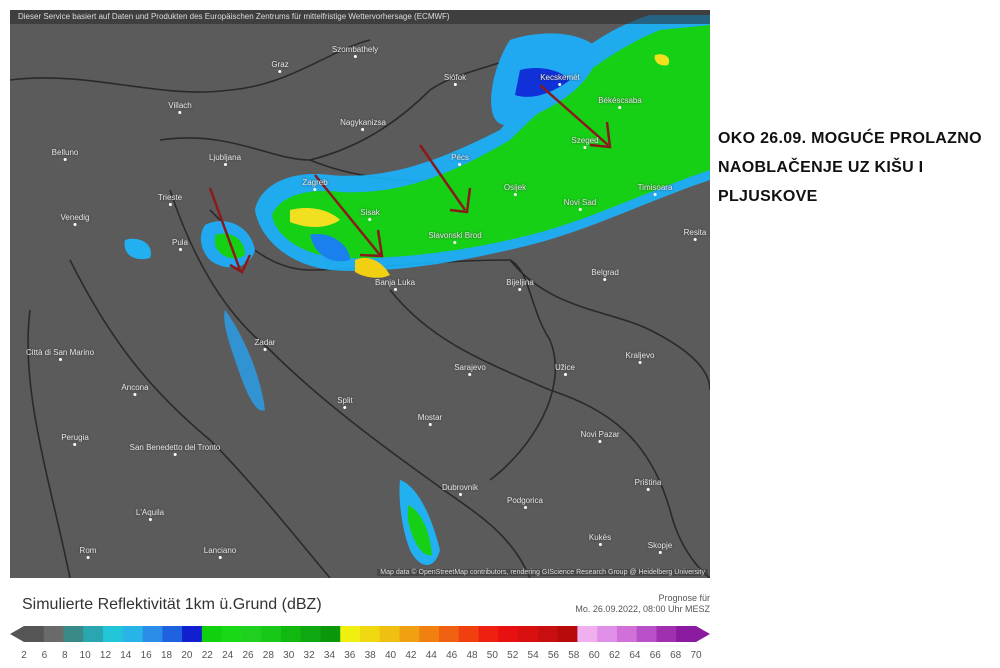 The image size is (1000, 668). Describe the element at coordinates (225, 159) in the screenshot. I see `city-label: Ljubljana` at that location.